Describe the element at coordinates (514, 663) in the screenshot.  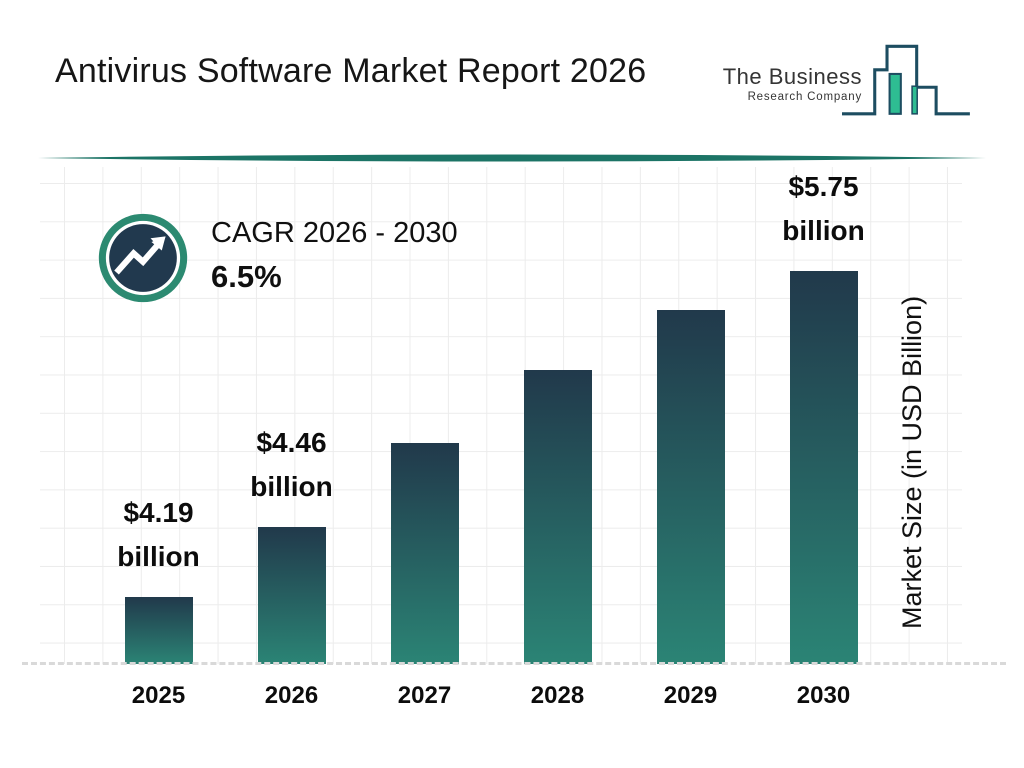
I see `x-axis-baseline` at that location.